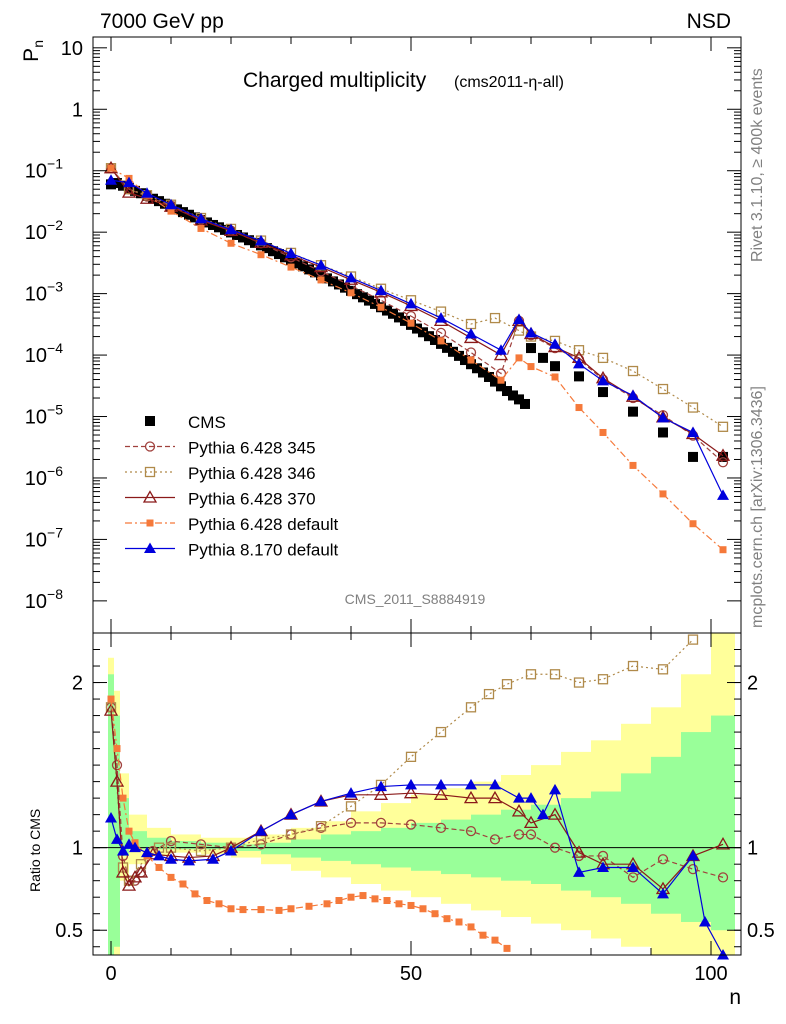  Describe the element at coordinates (207, 422) in the screenshot. I see `legend-label: CMS` at that location.